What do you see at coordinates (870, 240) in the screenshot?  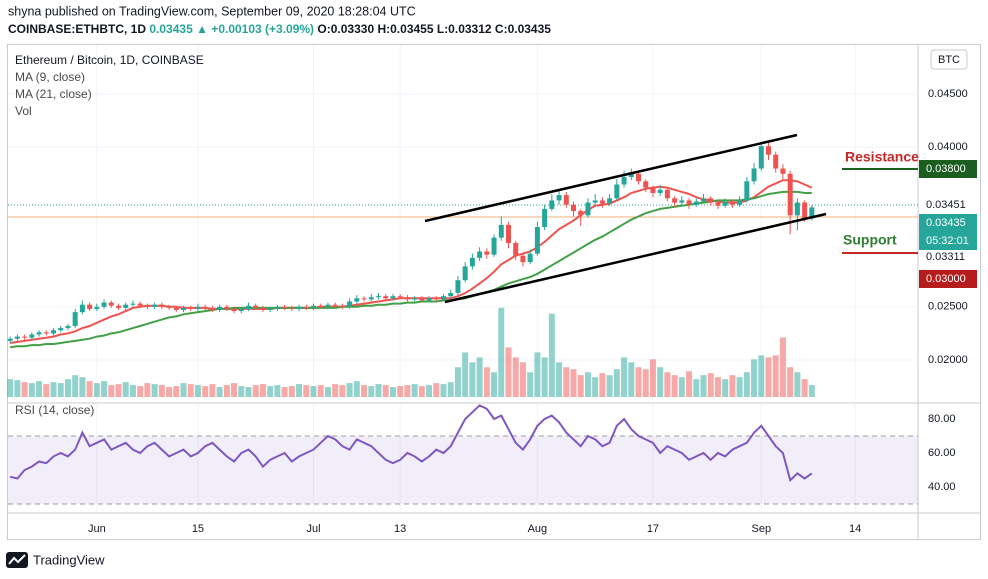 I see `support-label: Support` at bounding box center [870, 240].